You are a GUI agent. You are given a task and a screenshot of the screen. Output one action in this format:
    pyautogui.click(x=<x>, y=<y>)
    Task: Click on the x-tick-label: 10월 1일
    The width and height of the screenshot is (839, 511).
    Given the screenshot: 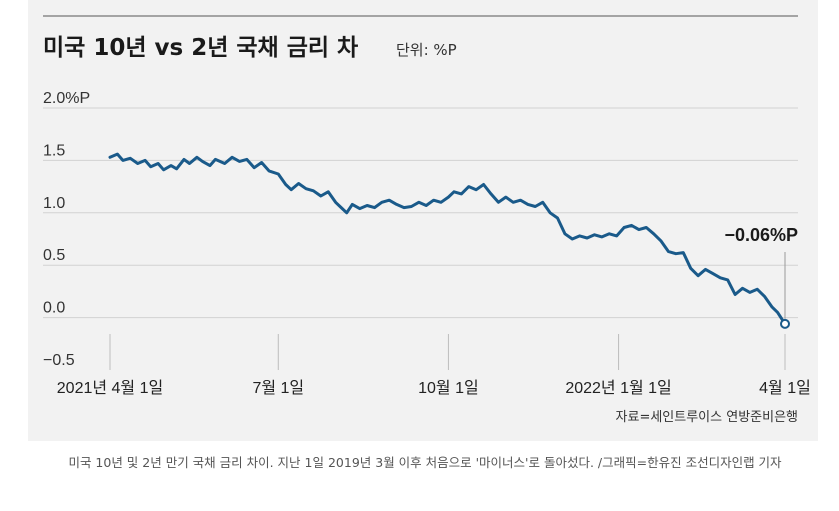 What is the action you would take?
    pyautogui.click(x=448, y=388)
    